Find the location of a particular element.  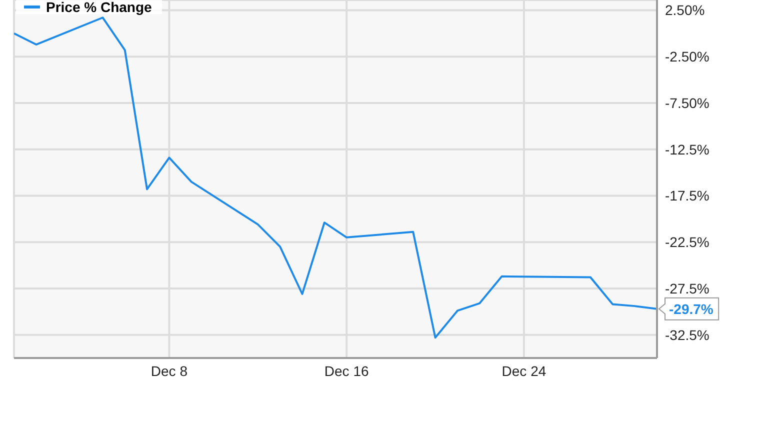

legend-label: Price % Change is located at coordinates (99, 7).